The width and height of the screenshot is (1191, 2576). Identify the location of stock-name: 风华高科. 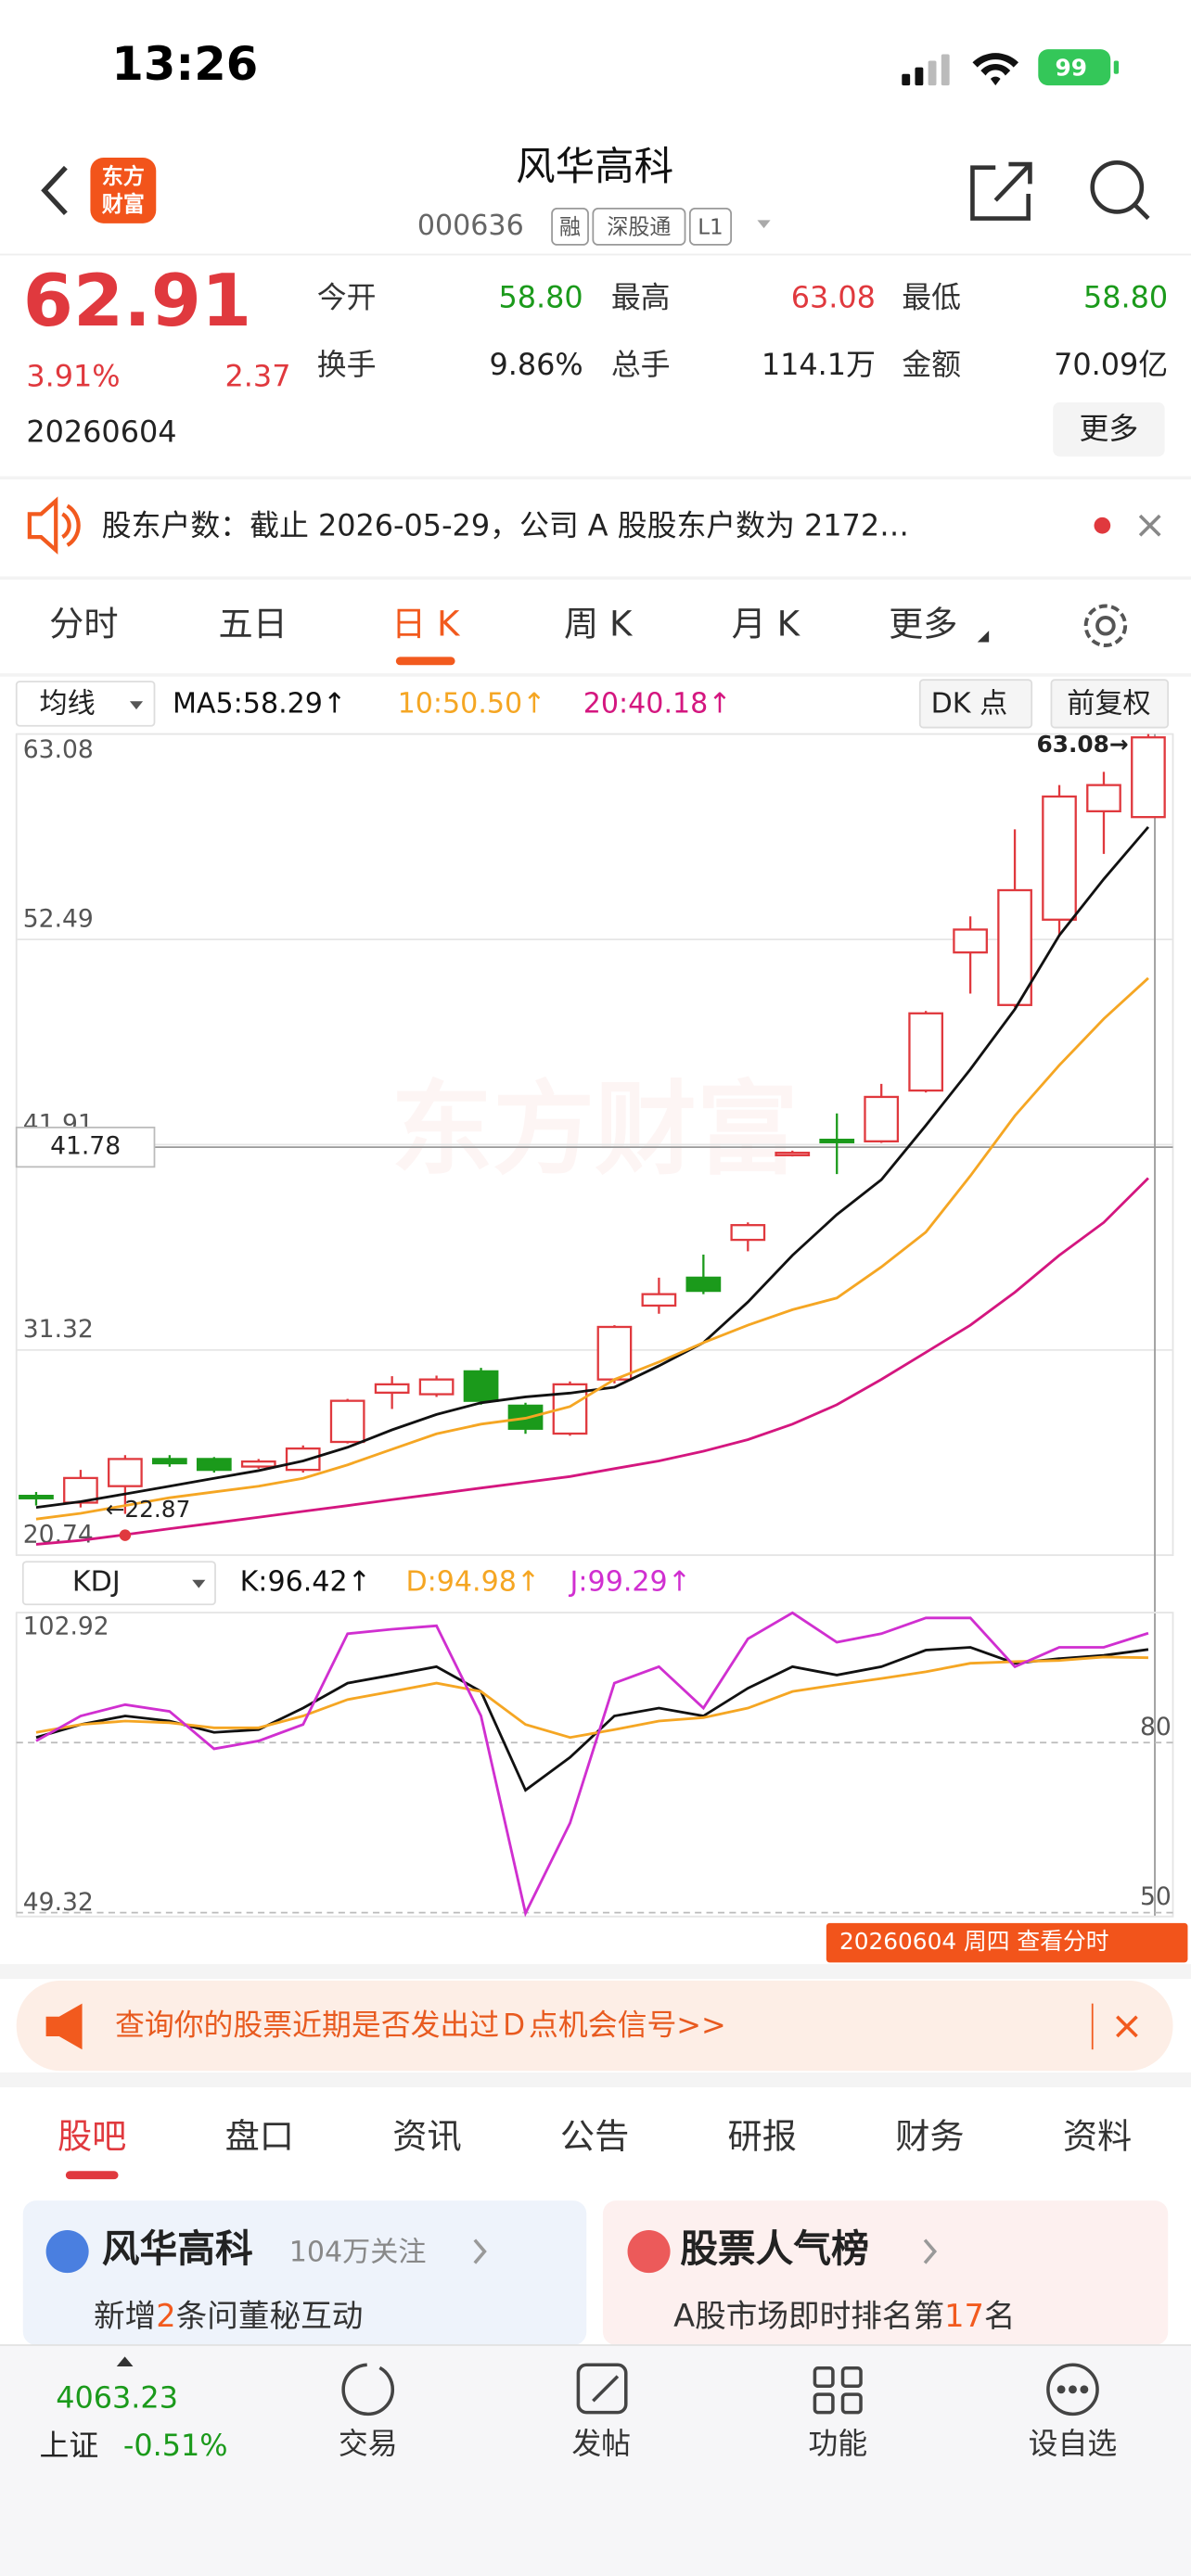
(594, 167).